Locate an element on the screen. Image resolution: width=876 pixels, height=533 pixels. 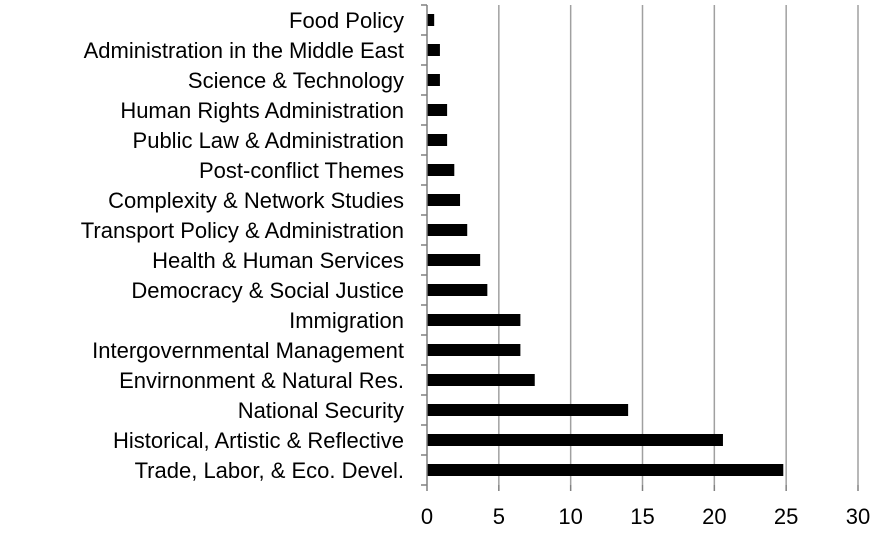
category-label: Trade, Labor, & Eco. Devel. is located at coordinates (269, 470).